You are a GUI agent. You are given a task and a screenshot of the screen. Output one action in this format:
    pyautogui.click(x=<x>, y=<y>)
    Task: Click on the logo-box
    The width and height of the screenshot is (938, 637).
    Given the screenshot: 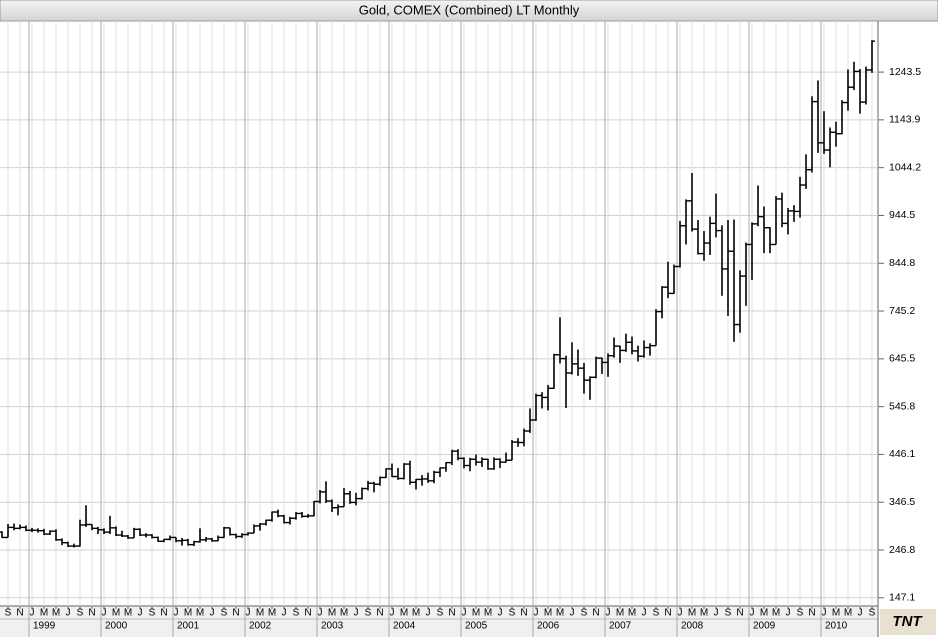 What is the action you would take?
    pyautogui.click(x=908, y=622)
    